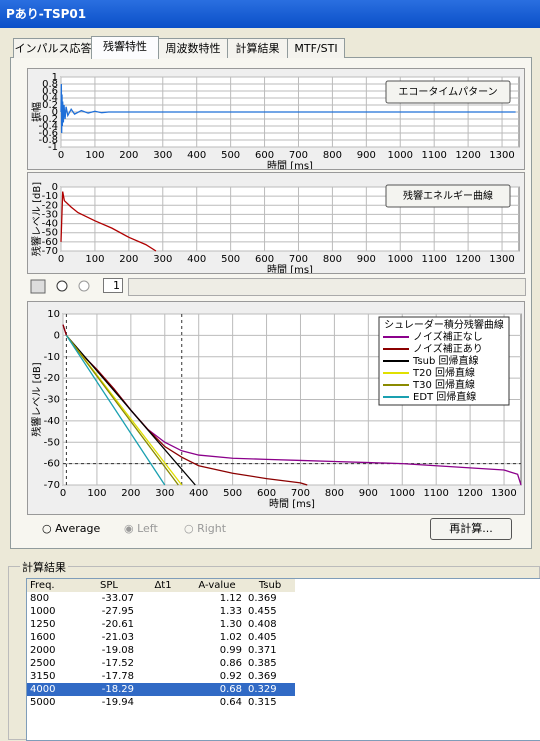 The width and height of the screenshot is (540, 741). What do you see at coordinates (257, 48) in the screenshot?
I see `tab: 計算結果` at bounding box center [257, 48].